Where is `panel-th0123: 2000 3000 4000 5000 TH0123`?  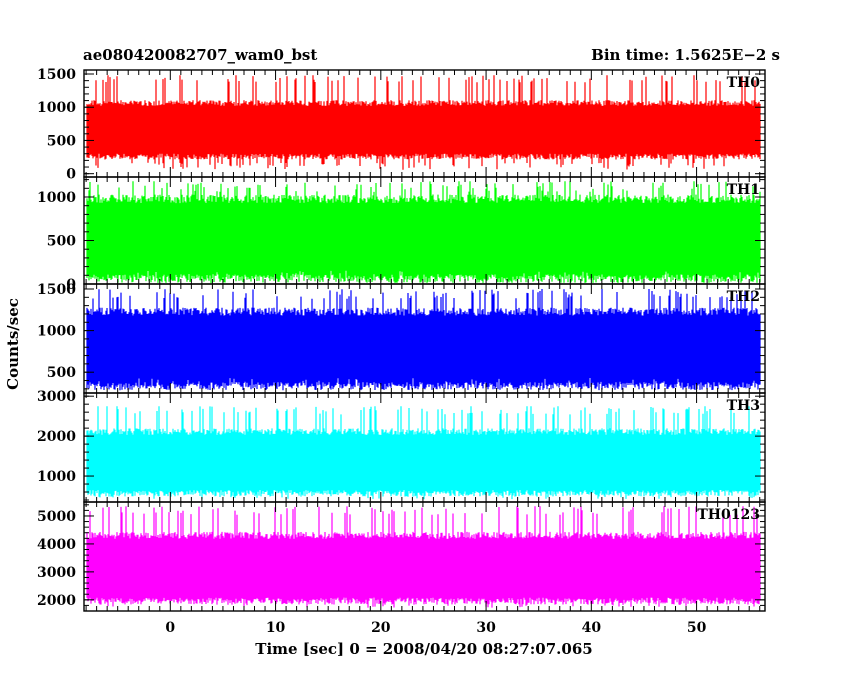 panel-th0123: 2000 3000 4000 5000 TH0123 is located at coordinates (401, 556).